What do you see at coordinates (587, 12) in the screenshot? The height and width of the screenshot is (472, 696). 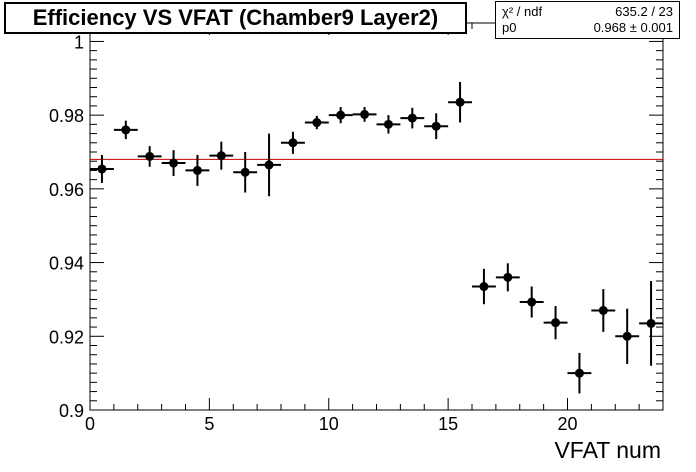 I see `stats-row-chi2: χ² / ndf 635.2 / 23` at bounding box center [587, 12].